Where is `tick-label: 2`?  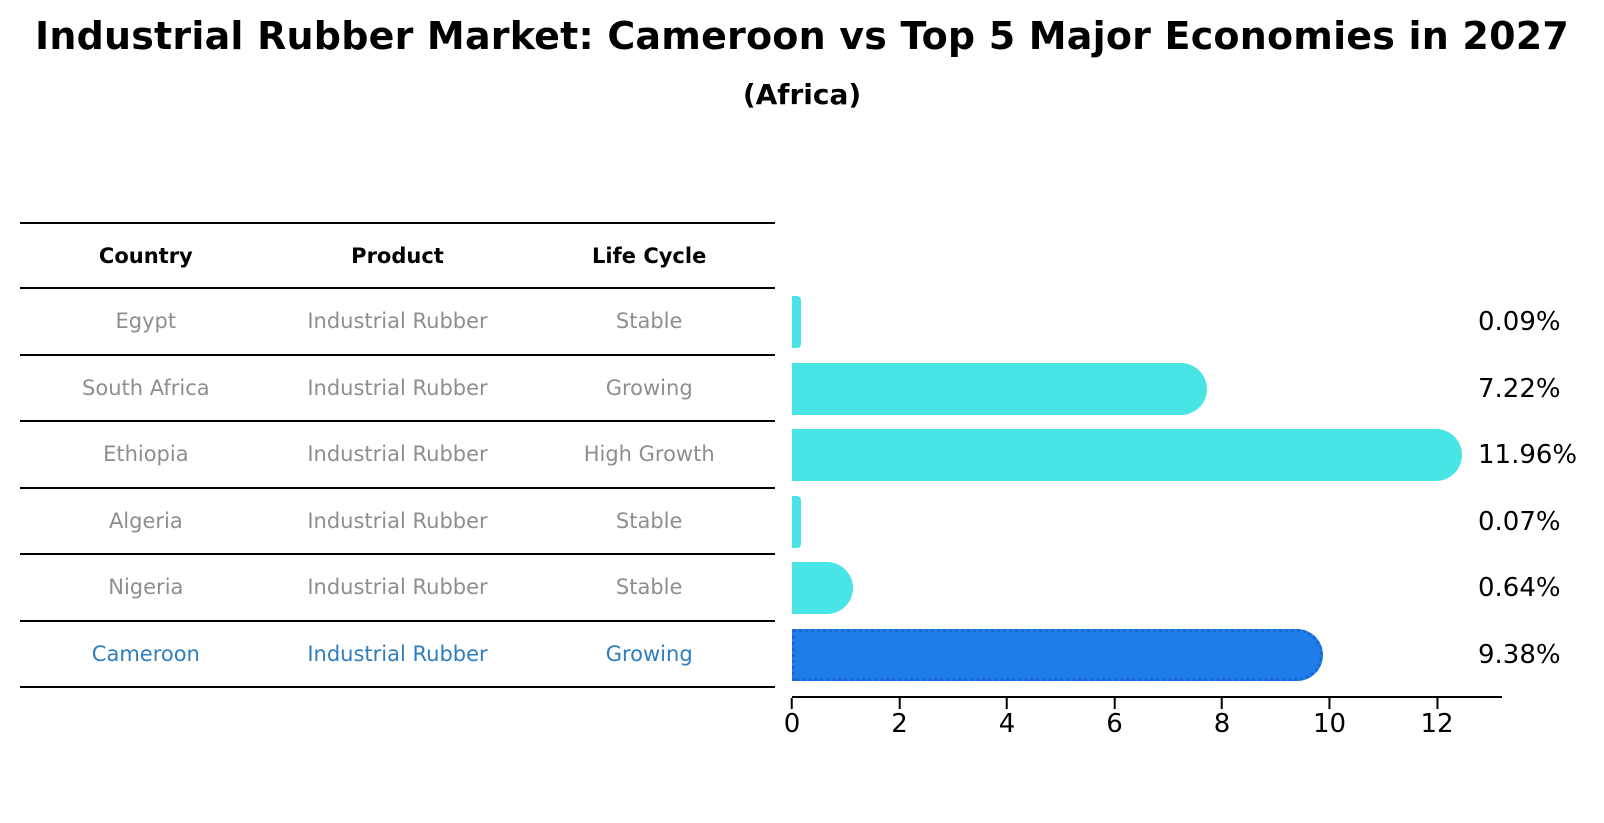 tick-label: 2 is located at coordinates (899, 724).